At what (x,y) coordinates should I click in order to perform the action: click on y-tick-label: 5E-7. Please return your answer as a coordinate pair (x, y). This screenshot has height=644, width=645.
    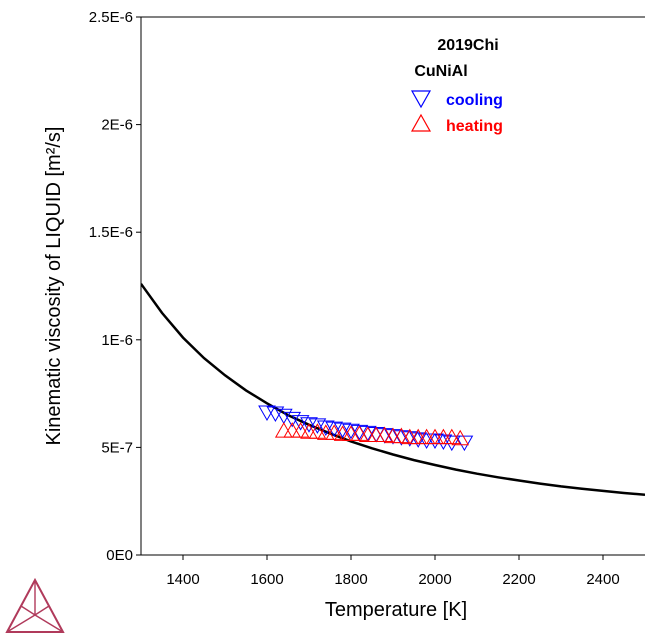
    Looking at the image, I should click on (117, 447).